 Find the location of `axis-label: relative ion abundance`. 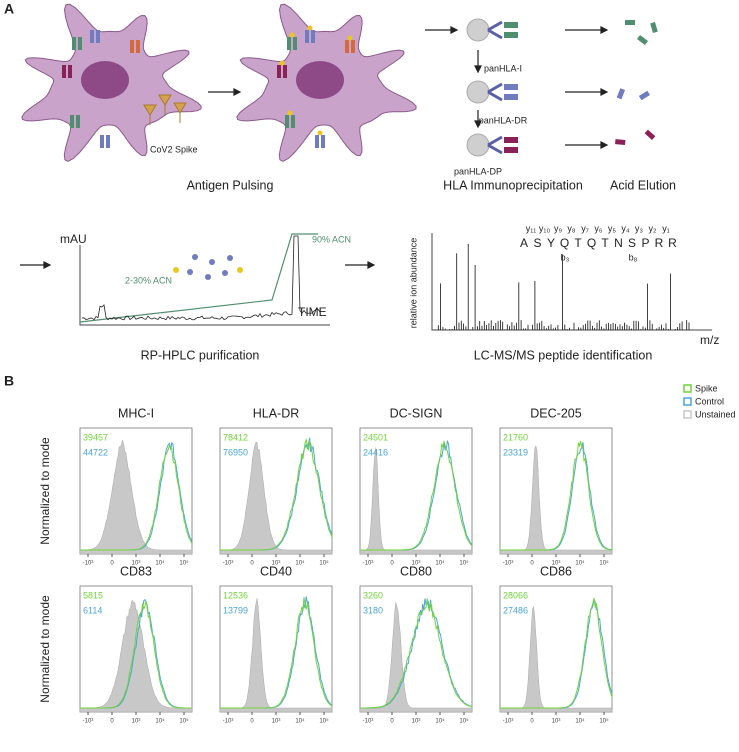

axis-label: relative ion abundance is located at coordinates (413, 283).